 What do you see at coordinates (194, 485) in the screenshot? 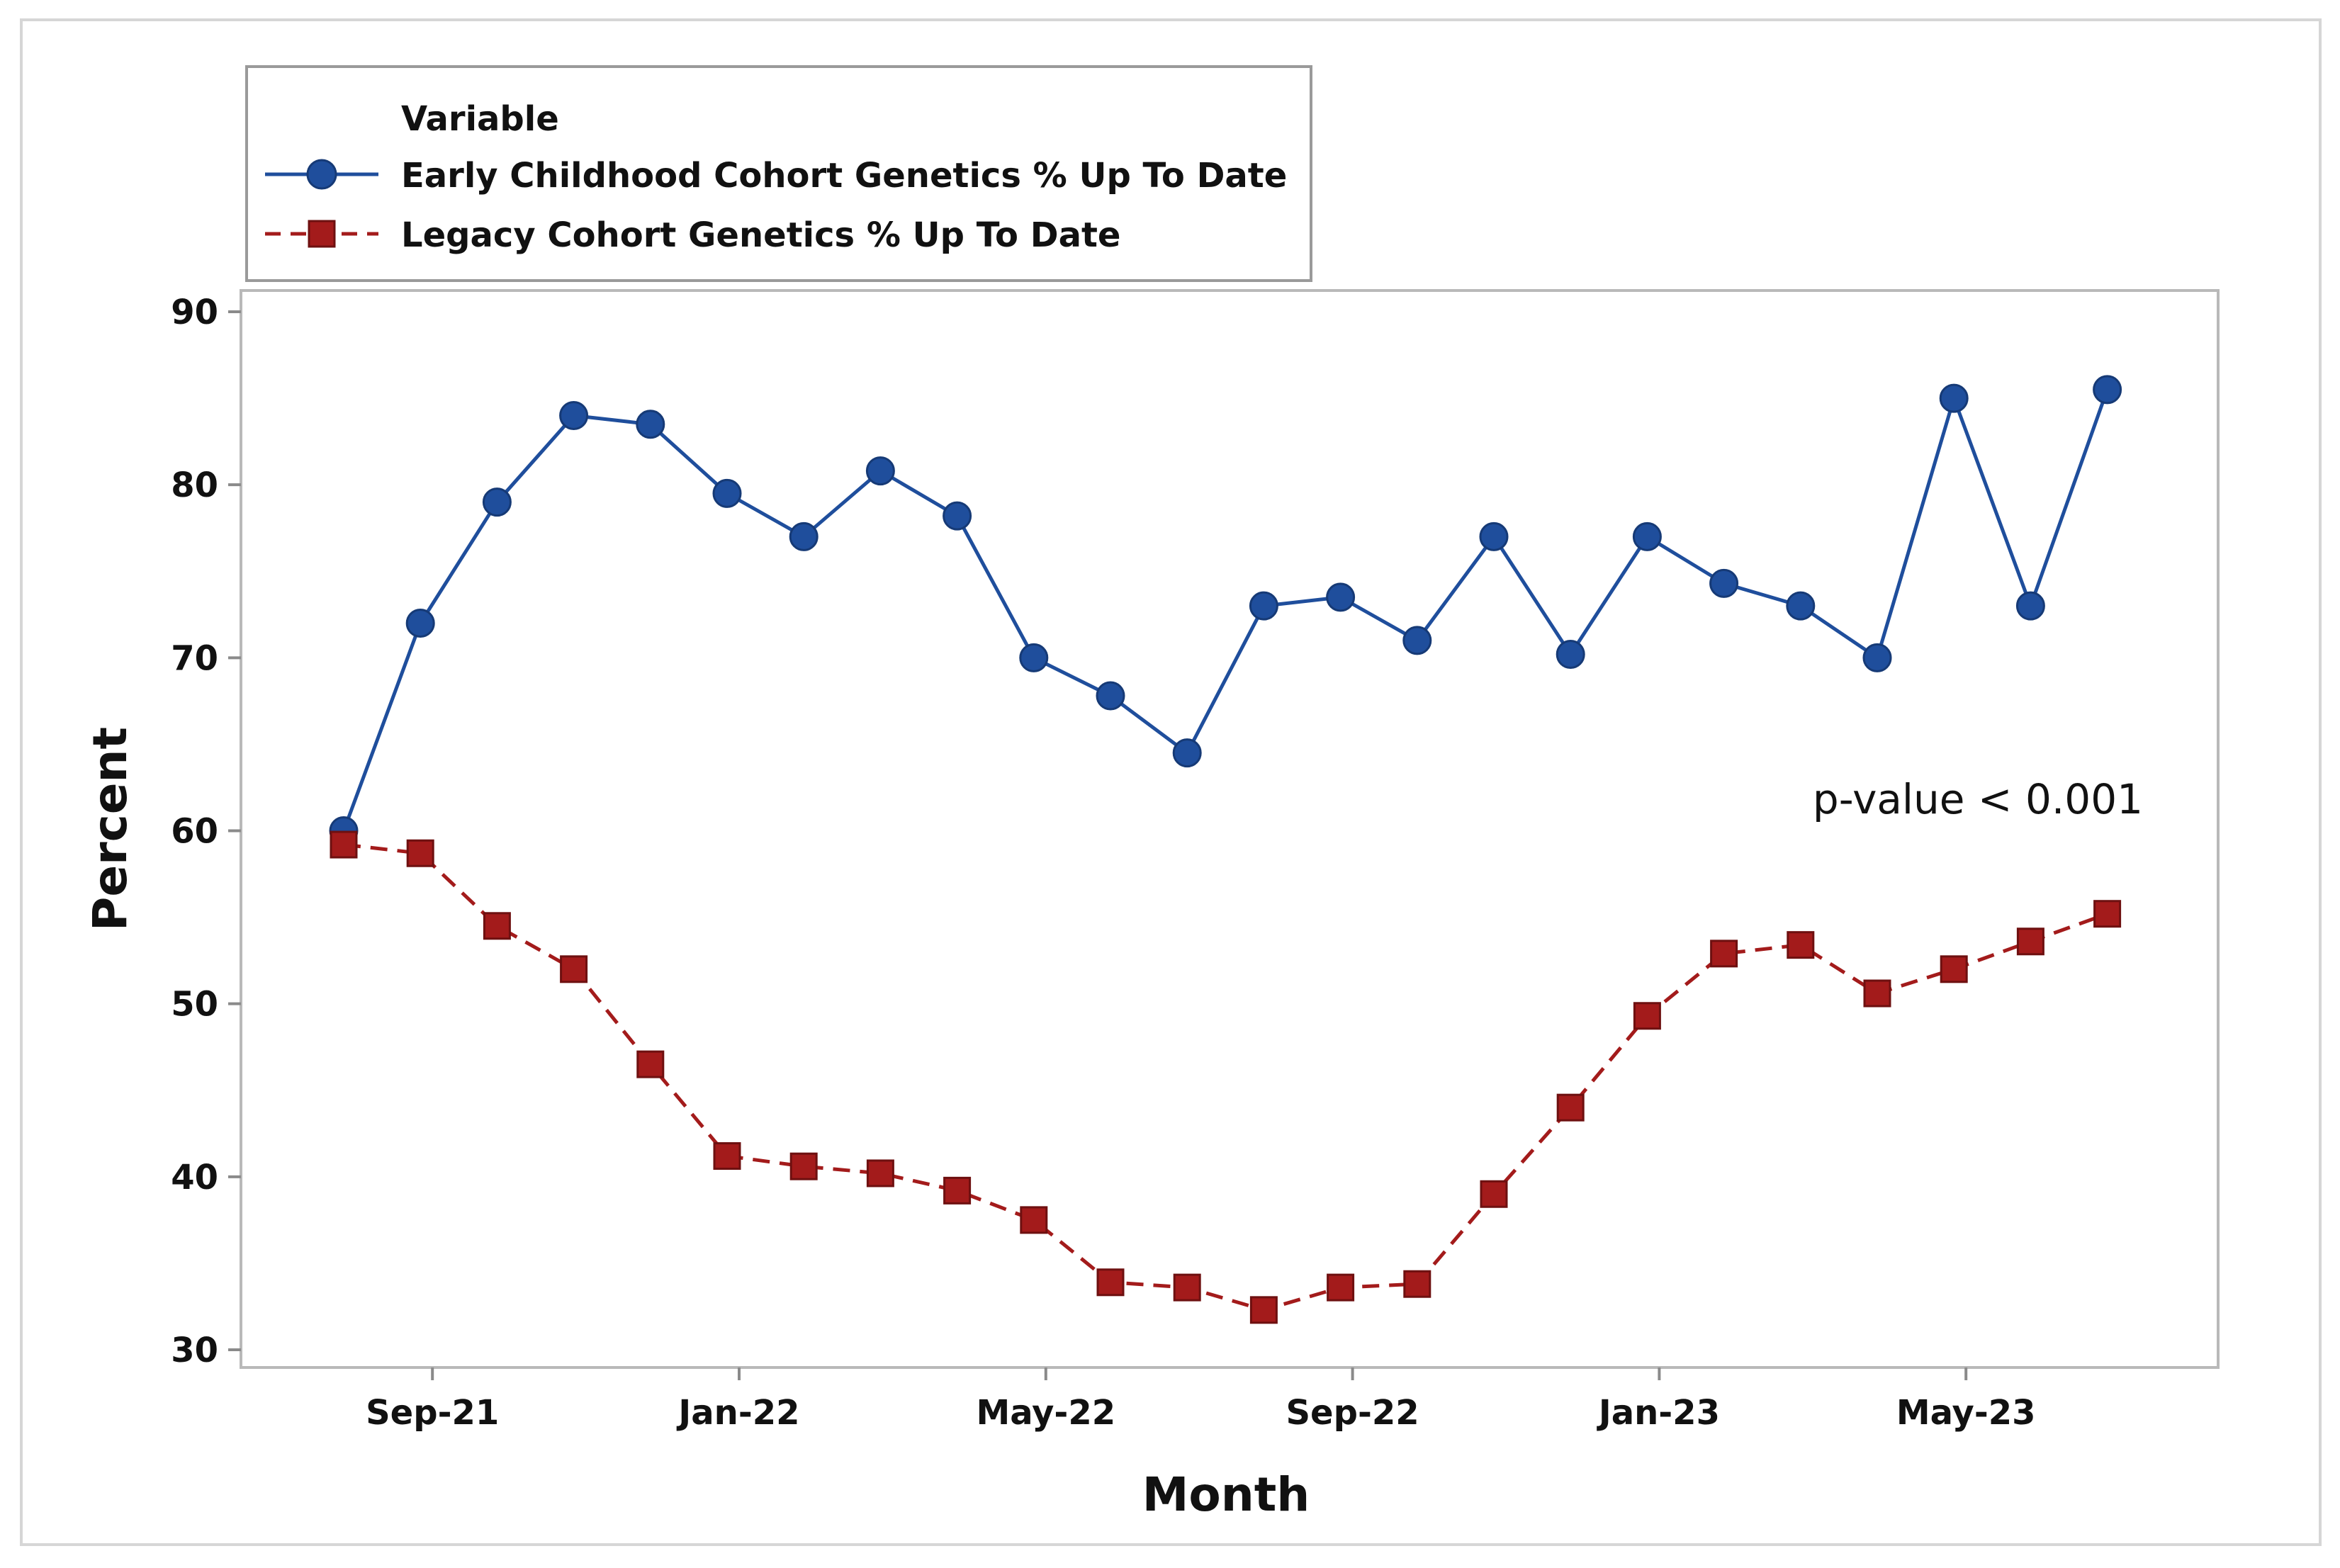
I see `y-tick-label: 80` at bounding box center [194, 485].